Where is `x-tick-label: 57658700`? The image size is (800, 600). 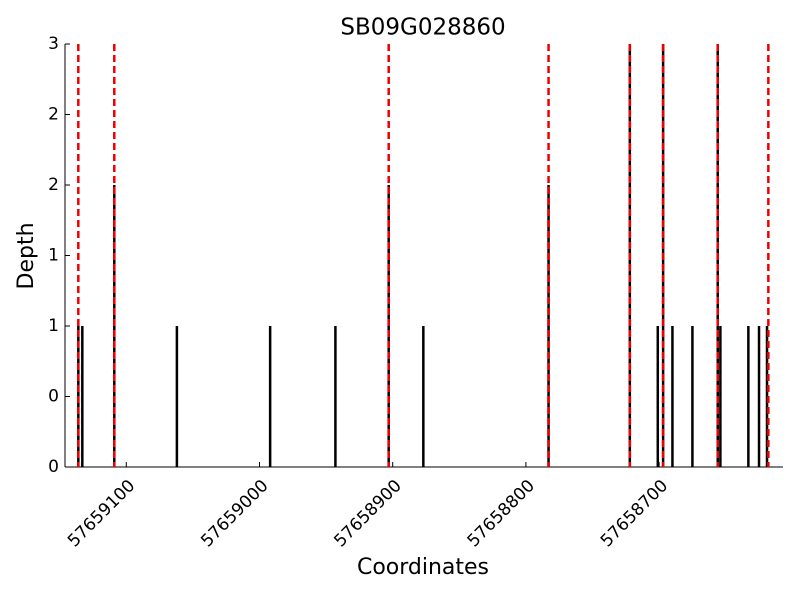 x-tick-label: 57658700 is located at coordinates (634, 513).